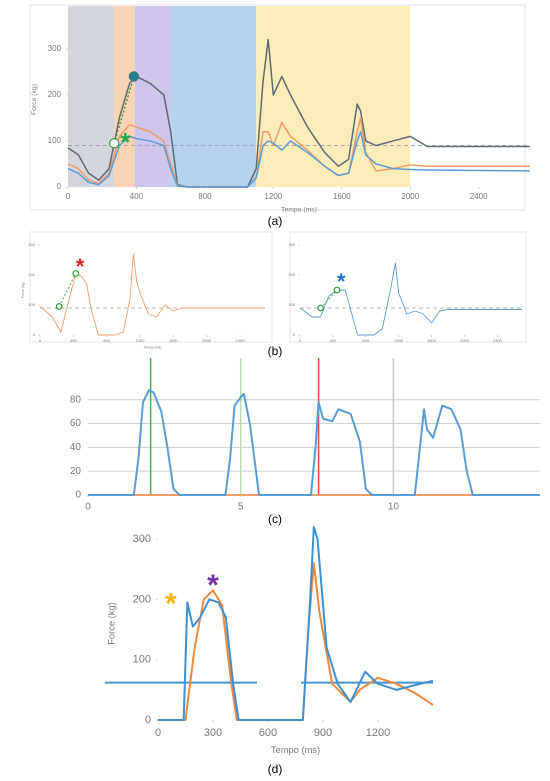  I want to click on y-tick-label: 60, so click(76, 423).